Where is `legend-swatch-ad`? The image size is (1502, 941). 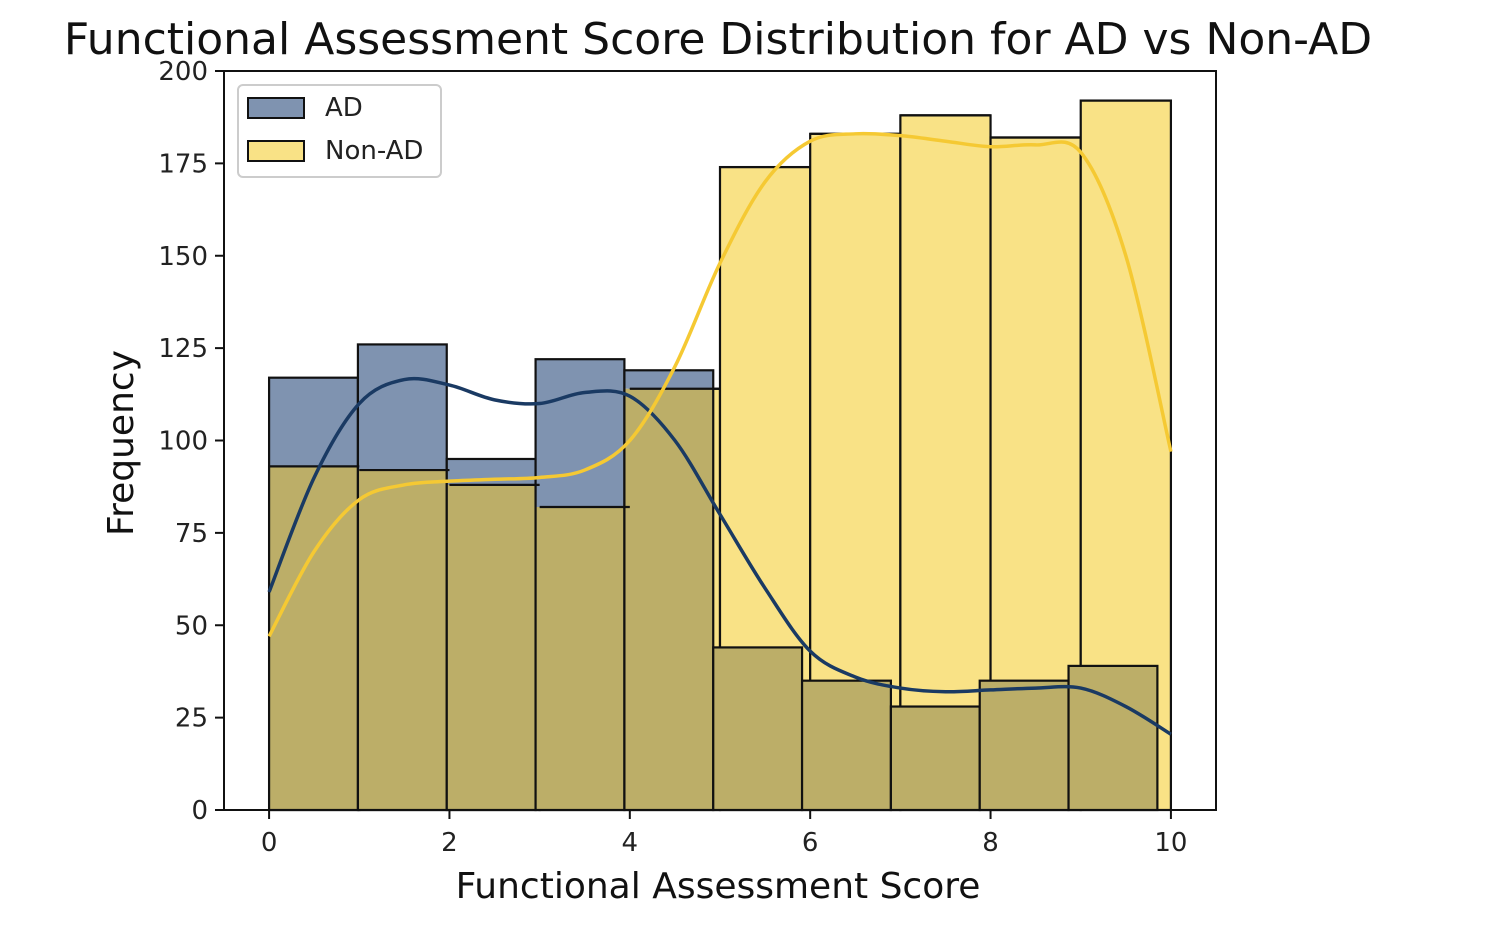
legend-swatch-ad is located at coordinates (276, 108).